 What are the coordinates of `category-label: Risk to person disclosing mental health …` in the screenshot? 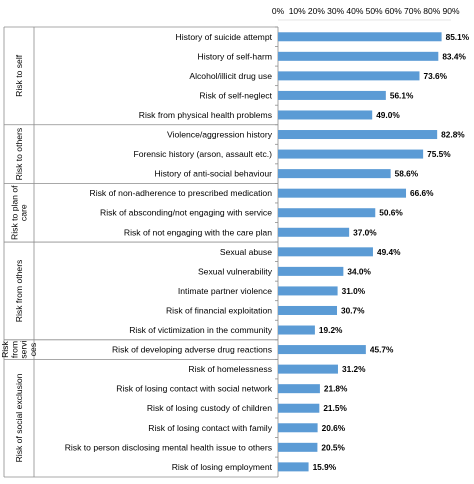 It's located at (168, 447).